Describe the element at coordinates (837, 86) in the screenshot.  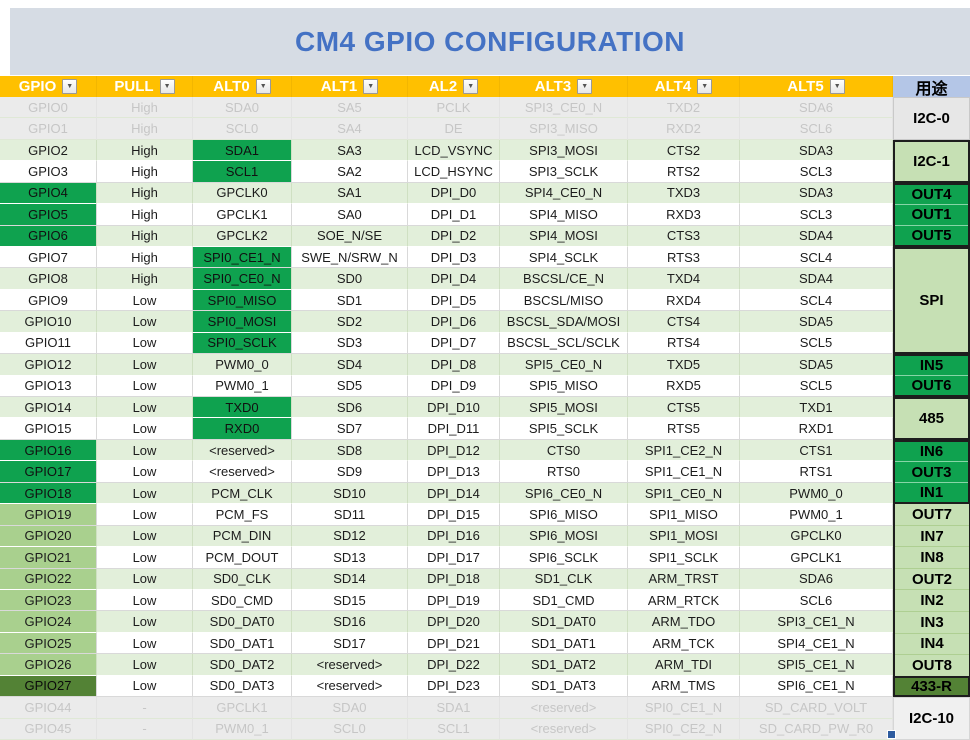
I see `filter-button-alt5: ▼` at that location.